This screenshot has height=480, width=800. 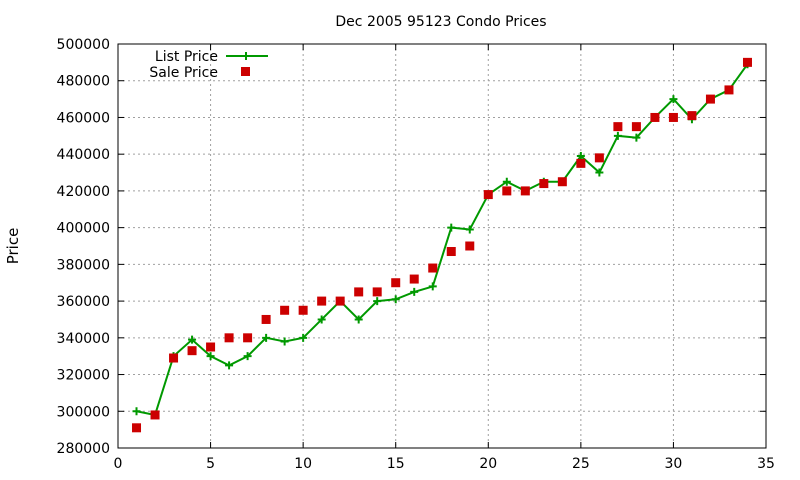 What do you see at coordinates (83, 412) in the screenshot?
I see `y-tick-label: 300000` at bounding box center [83, 412].